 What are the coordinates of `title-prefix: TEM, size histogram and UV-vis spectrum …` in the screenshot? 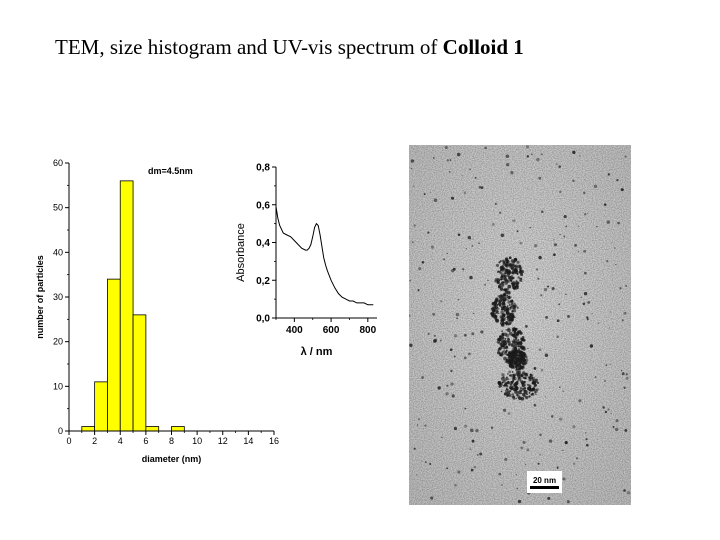 It's located at (249, 47).